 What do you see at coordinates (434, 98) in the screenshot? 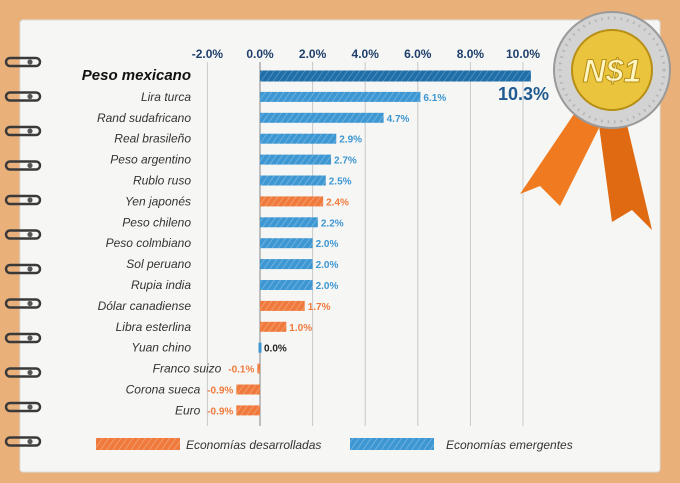
I see `value-label: 6.1%` at bounding box center [434, 98].